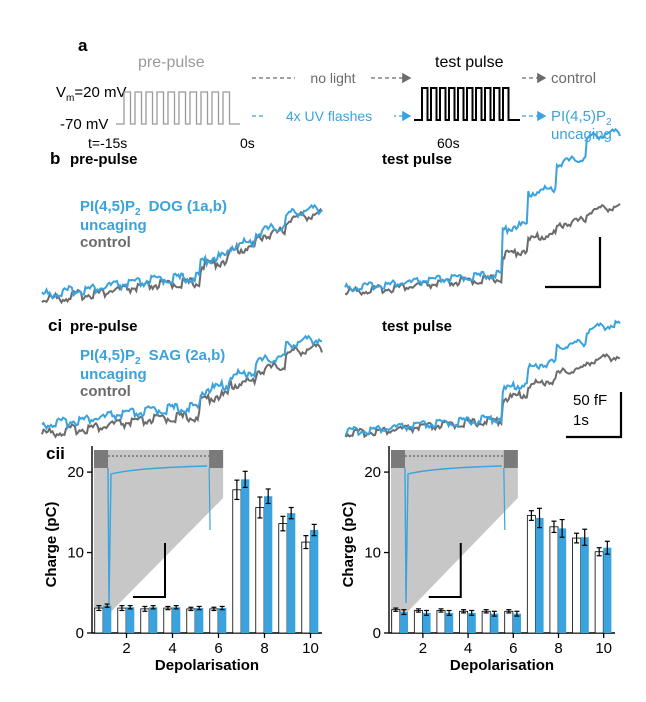 The width and height of the screenshot is (646, 702). Describe the element at coordinates (171, 62) in the screenshot. I see `prepulse-title: pre-pulse` at that location.